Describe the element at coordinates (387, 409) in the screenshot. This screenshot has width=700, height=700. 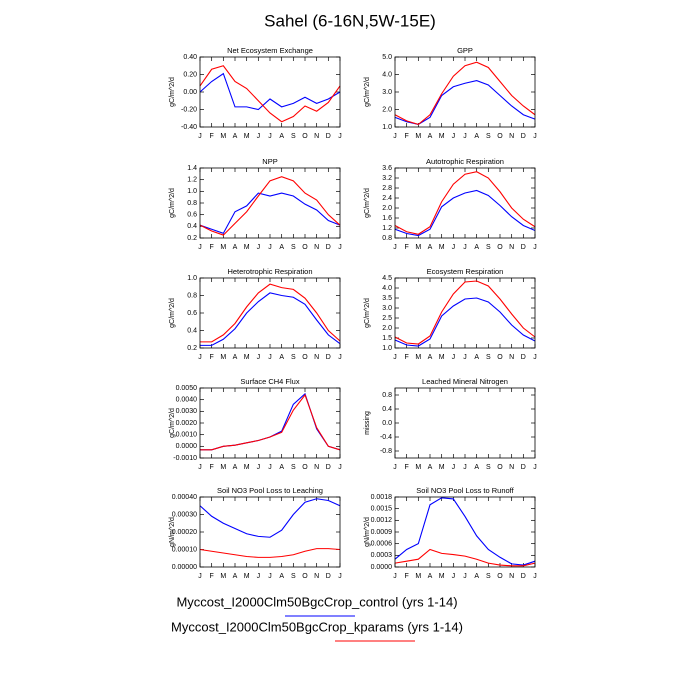
I see `y-tick-label: 0.4` at that location.